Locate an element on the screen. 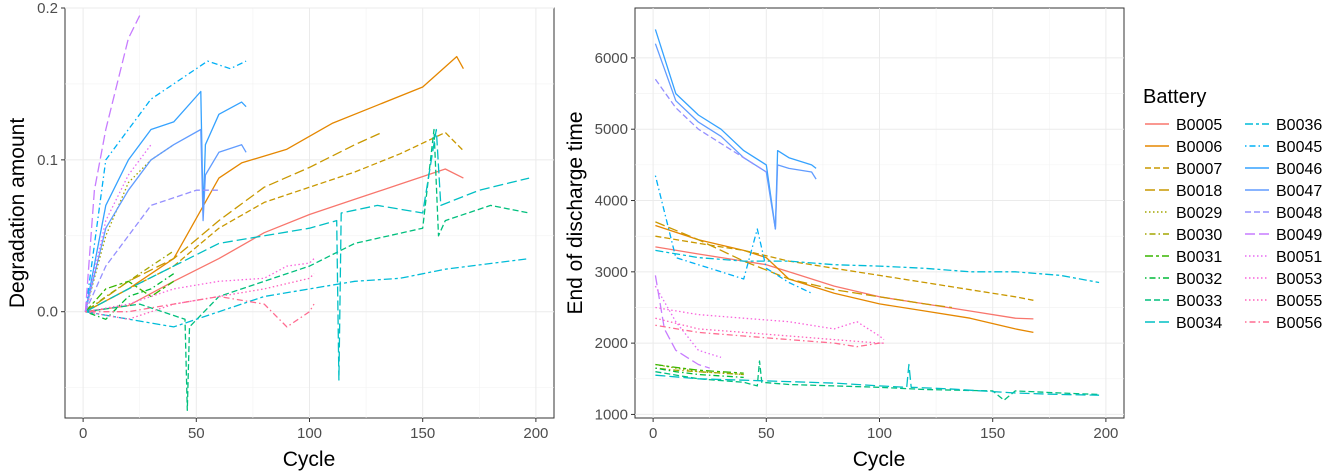 The height and width of the screenshot is (475, 1329). discharge-series-b0034 is located at coordinates (877, 379).